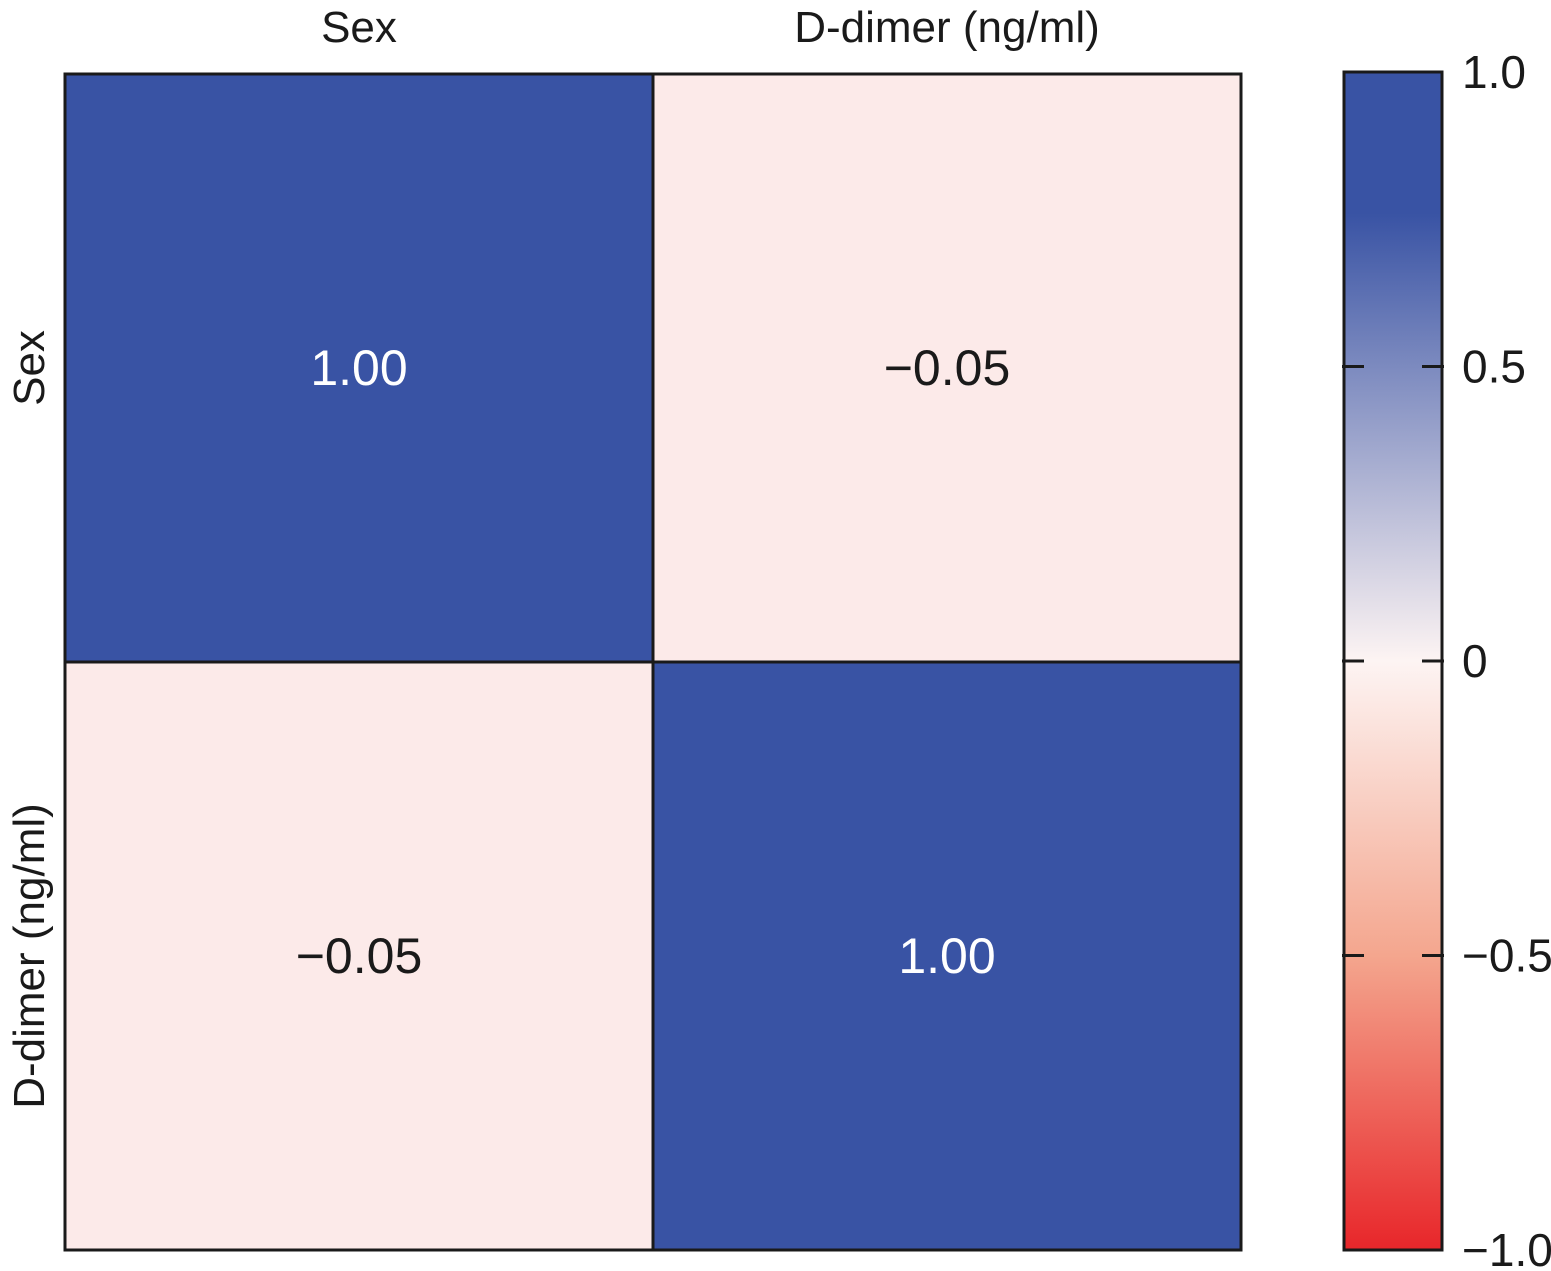  I want to click on colorbar-tick-label-0: 1.0, so click(1494, 72).